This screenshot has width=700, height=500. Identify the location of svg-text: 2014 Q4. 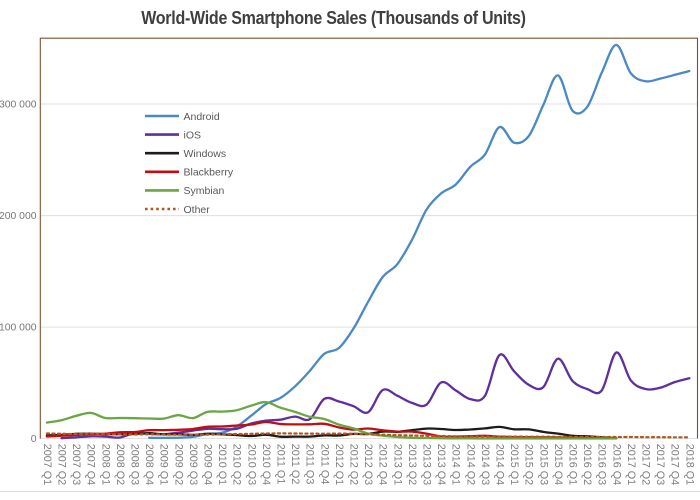
(500, 464).